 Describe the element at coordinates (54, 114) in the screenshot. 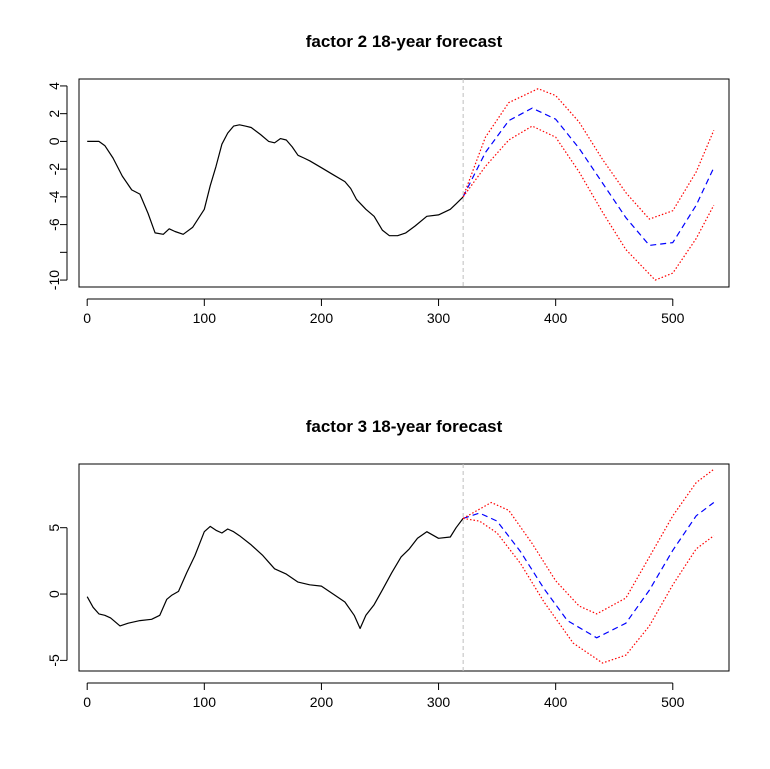

I see `y-tick-label: 2` at that location.